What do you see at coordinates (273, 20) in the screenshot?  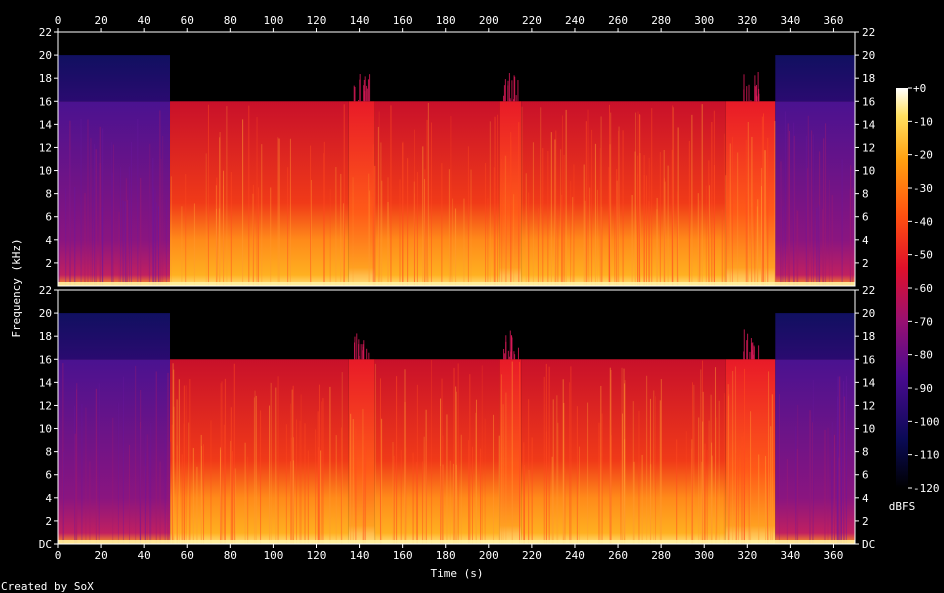 I see `x-tick-label: 100` at bounding box center [273, 20].